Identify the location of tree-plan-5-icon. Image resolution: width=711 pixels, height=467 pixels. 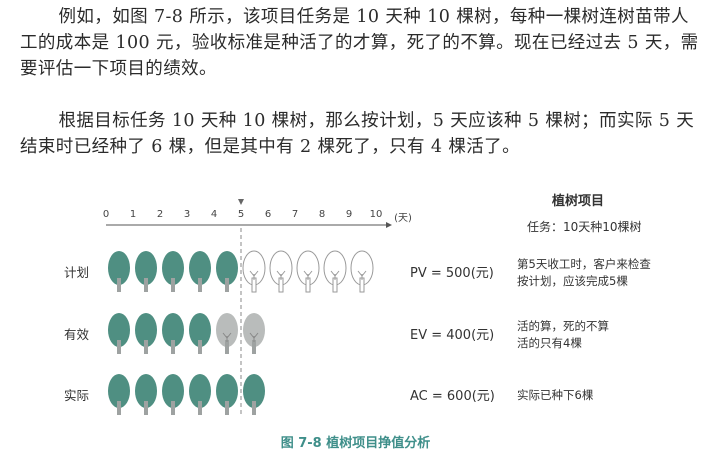
(227, 271).